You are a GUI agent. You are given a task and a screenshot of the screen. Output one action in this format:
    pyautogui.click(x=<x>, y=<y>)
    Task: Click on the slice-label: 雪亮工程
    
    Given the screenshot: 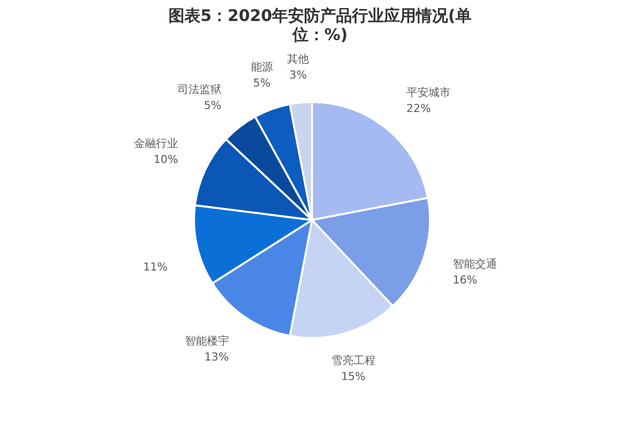 What is the action you would take?
    pyautogui.click(x=353, y=361)
    